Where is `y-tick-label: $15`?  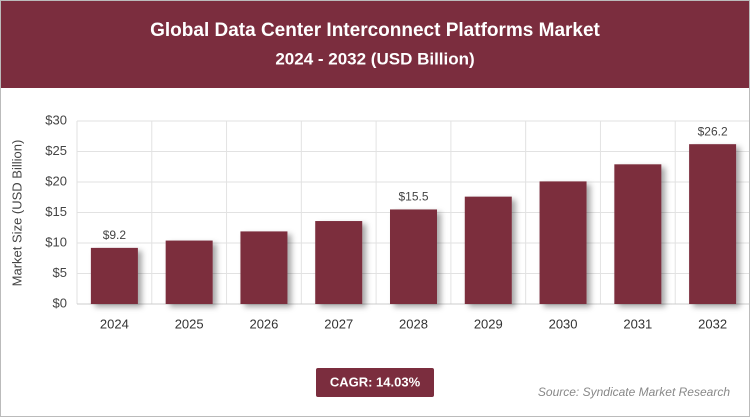 y-tick-label: $15 is located at coordinates (56, 211).